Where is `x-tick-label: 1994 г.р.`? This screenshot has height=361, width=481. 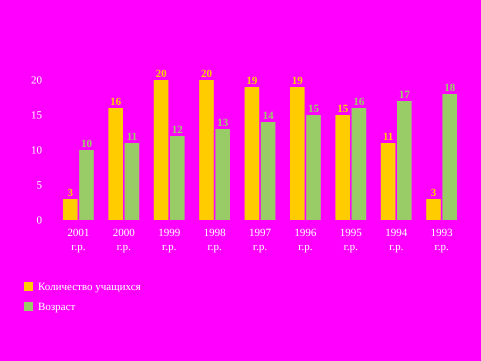 x-tick-label: 1994 г.р. is located at coordinates (396, 240).